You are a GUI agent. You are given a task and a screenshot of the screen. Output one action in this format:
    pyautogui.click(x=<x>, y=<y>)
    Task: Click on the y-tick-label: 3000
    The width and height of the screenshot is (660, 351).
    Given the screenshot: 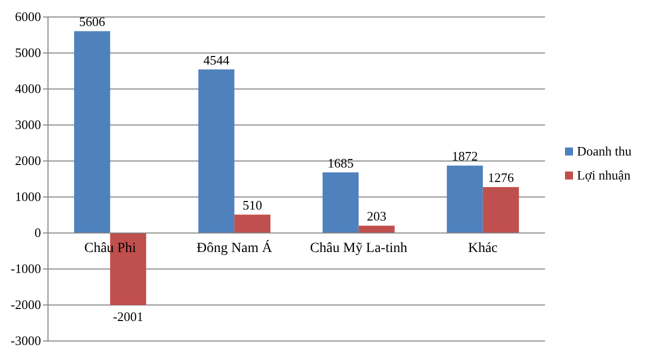 What is the action you would take?
    pyautogui.click(x=28, y=124)
    